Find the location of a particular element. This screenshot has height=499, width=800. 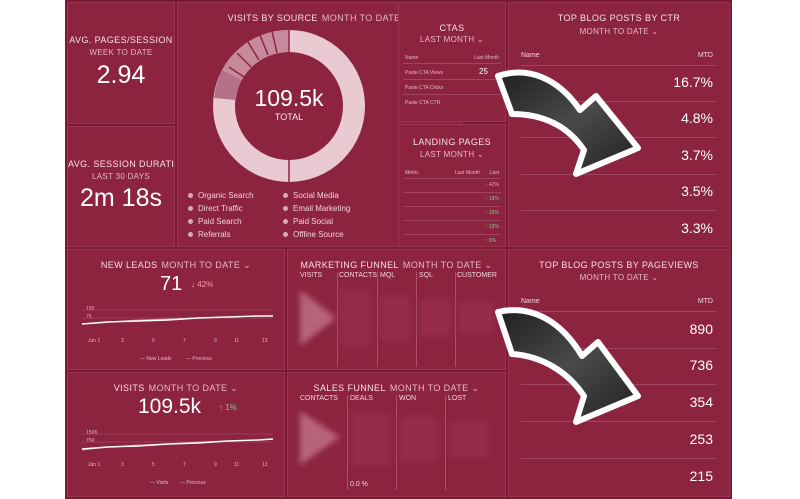

funnel-column-header: DEALS is located at coordinates (361, 398).